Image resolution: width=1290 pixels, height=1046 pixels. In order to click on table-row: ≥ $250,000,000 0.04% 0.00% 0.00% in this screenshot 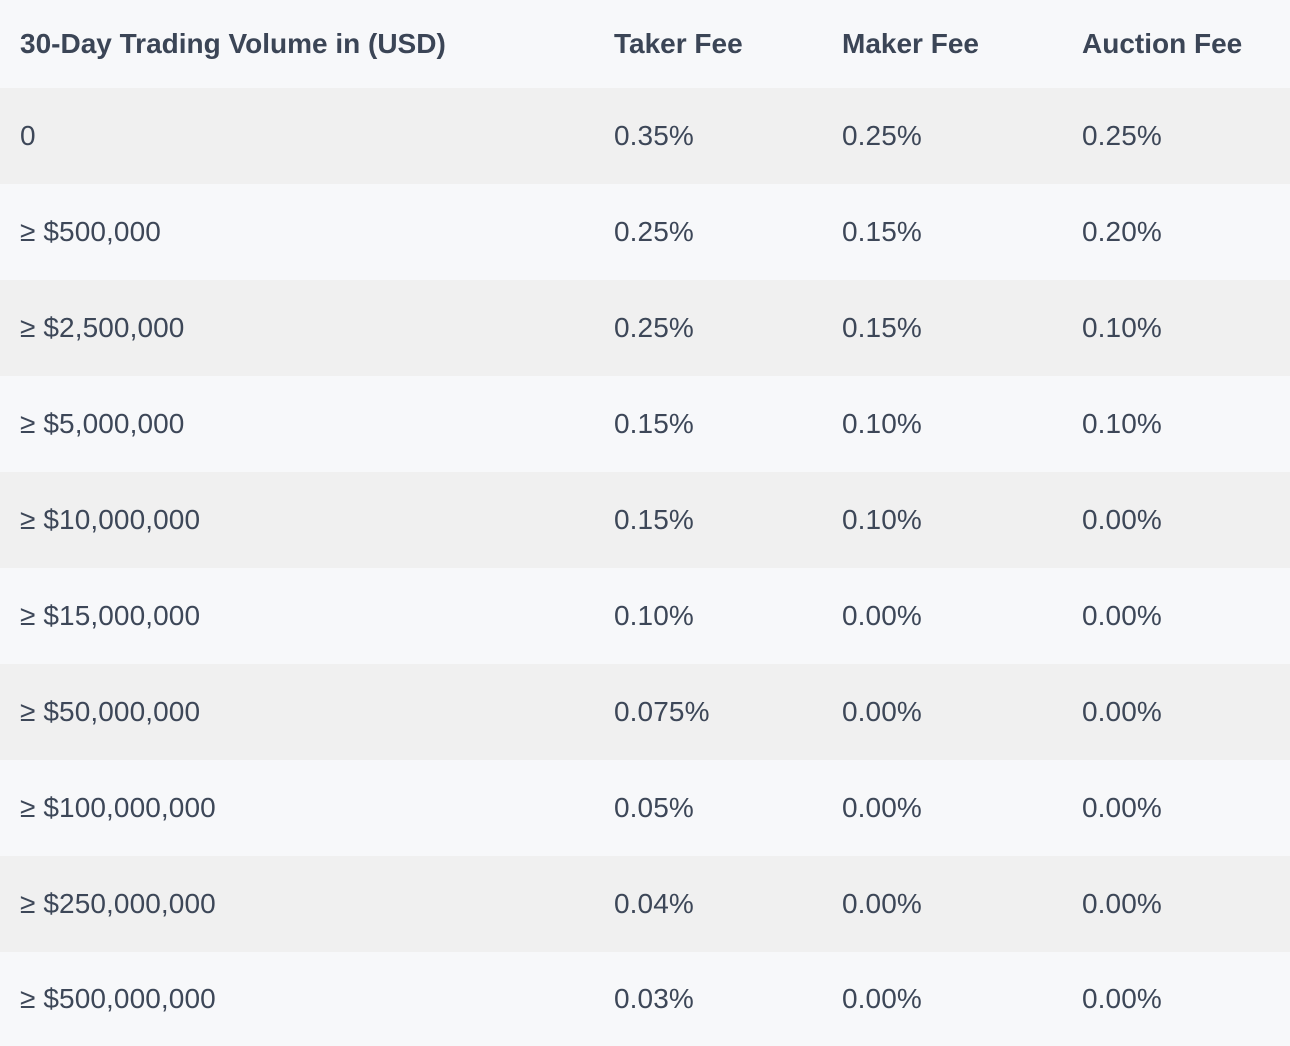, I will do `click(645, 904)`.